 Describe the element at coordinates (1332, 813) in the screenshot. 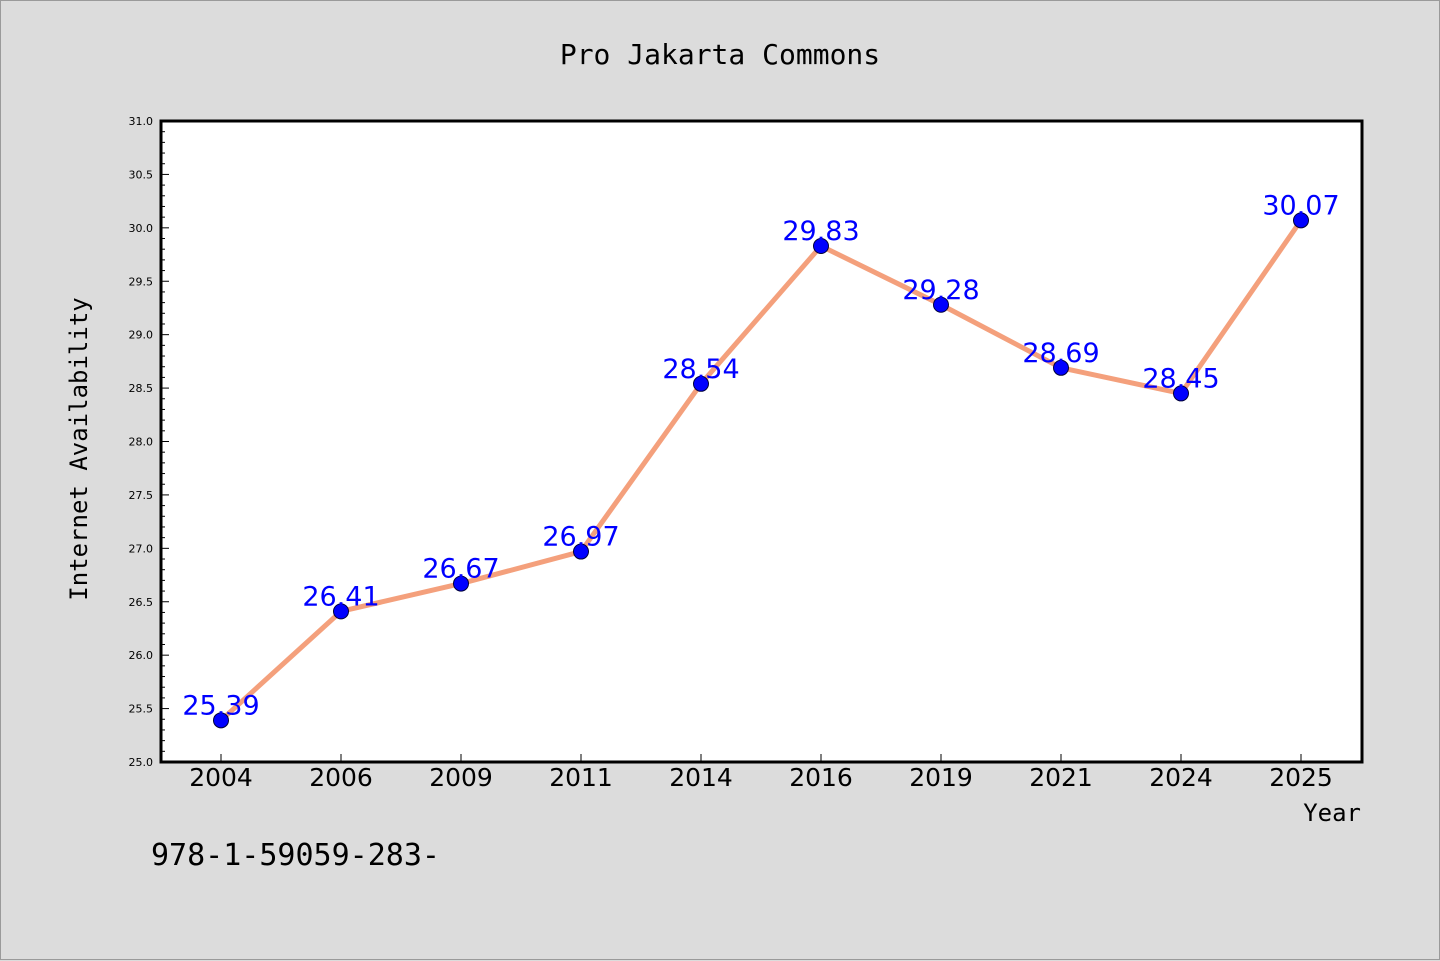

I see `x-axis-label: Year` at that location.